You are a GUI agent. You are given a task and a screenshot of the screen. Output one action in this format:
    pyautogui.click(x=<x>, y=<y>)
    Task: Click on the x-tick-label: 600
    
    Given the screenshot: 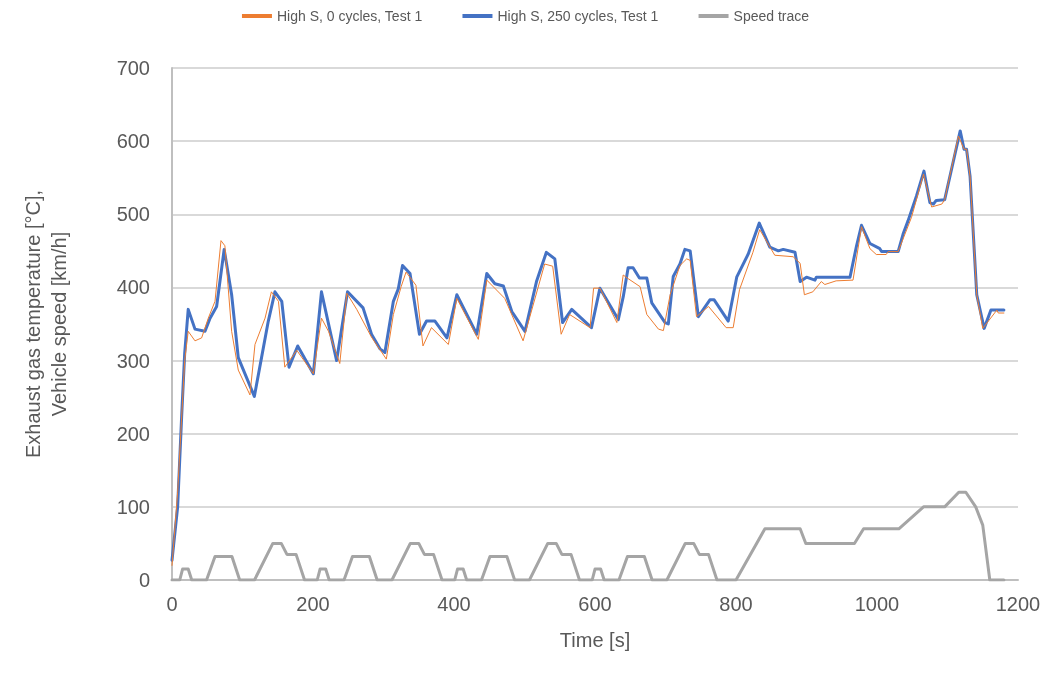 What is the action you would take?
    pyautogui.click(x=595, y=604)
    